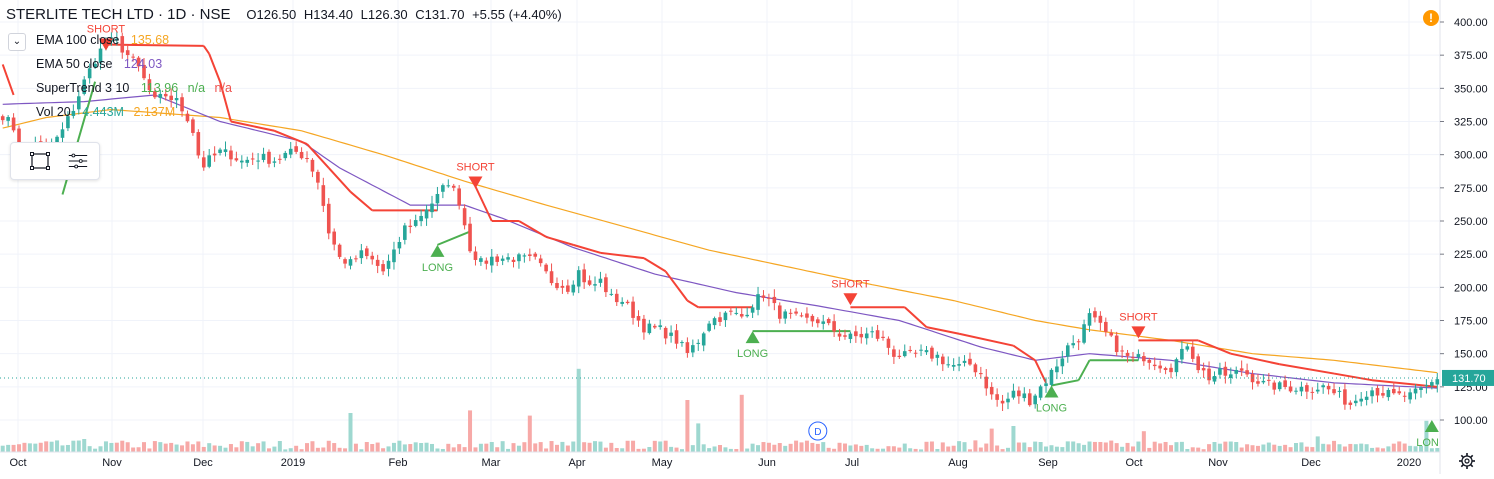  Describe the element at coordinates (1471, 355) in the screenshot. I see `price-tick-label: 150.00` at that location.